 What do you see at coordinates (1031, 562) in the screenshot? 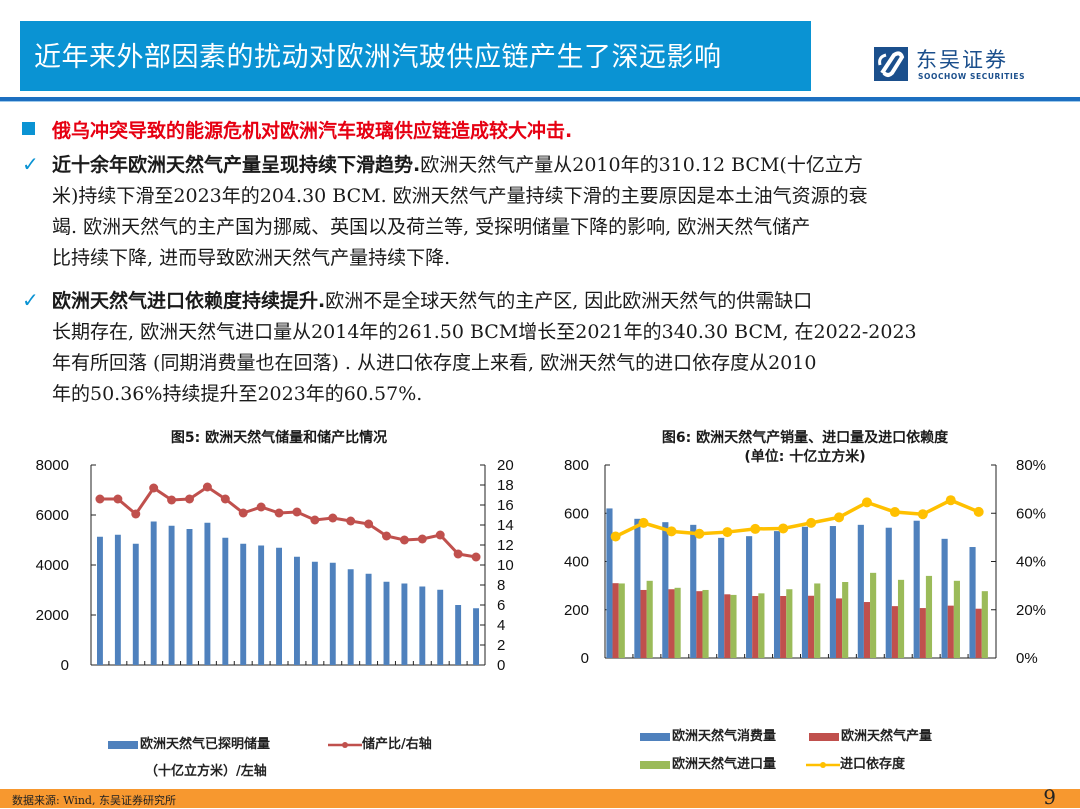
I see `y-tick-label-right: 40%` at bounding box center [1031, 562].